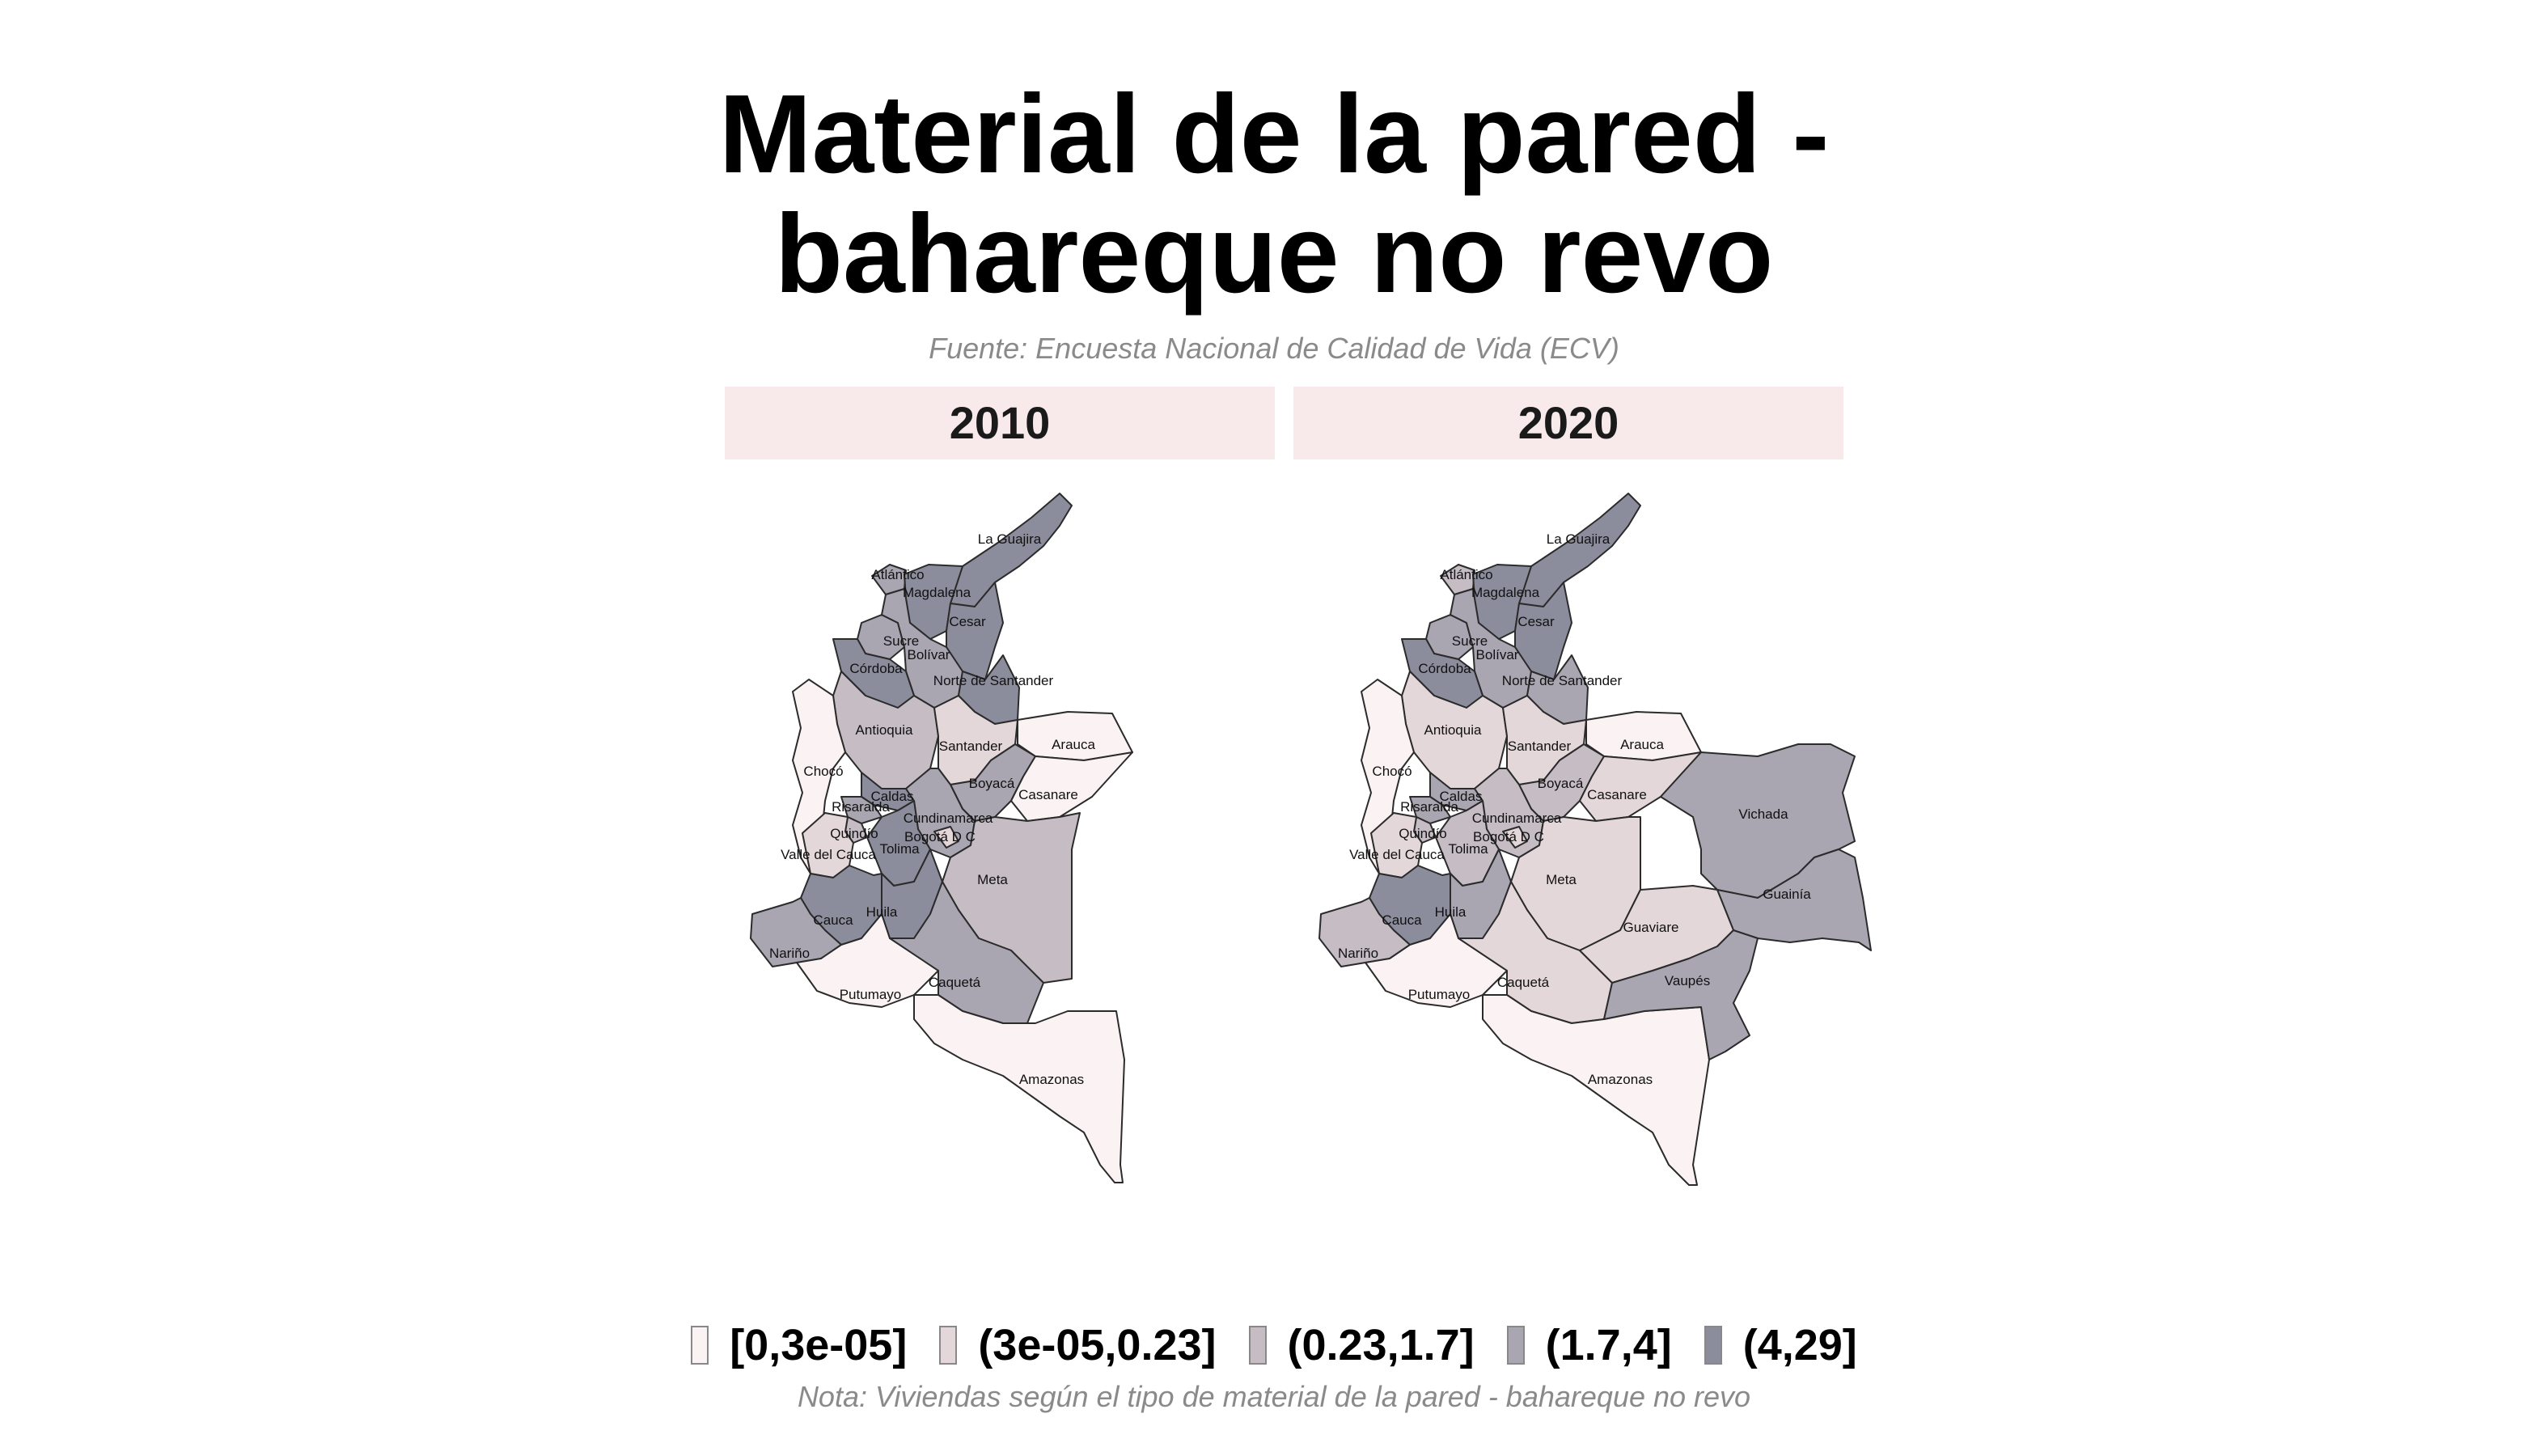  Describe the element at coordinates (828, 854) in the screenshot. I see `label-valle-del-cauca-2010: Valle del Cauca` at that location.